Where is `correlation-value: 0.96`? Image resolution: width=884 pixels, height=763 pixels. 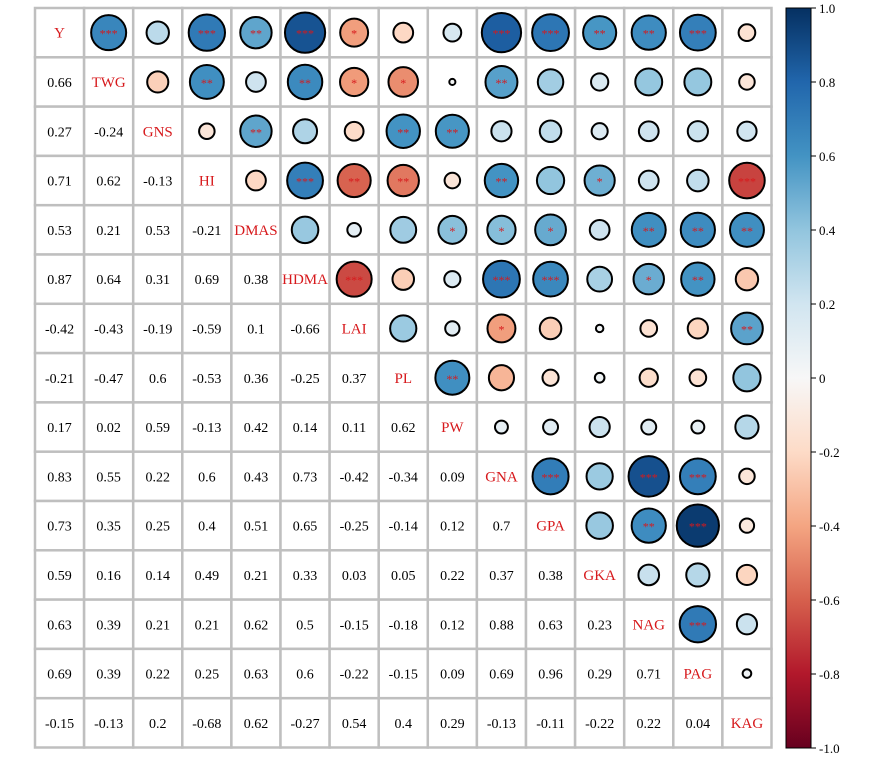 correlation-value: 0.96 is located at coordinates (550, 675).